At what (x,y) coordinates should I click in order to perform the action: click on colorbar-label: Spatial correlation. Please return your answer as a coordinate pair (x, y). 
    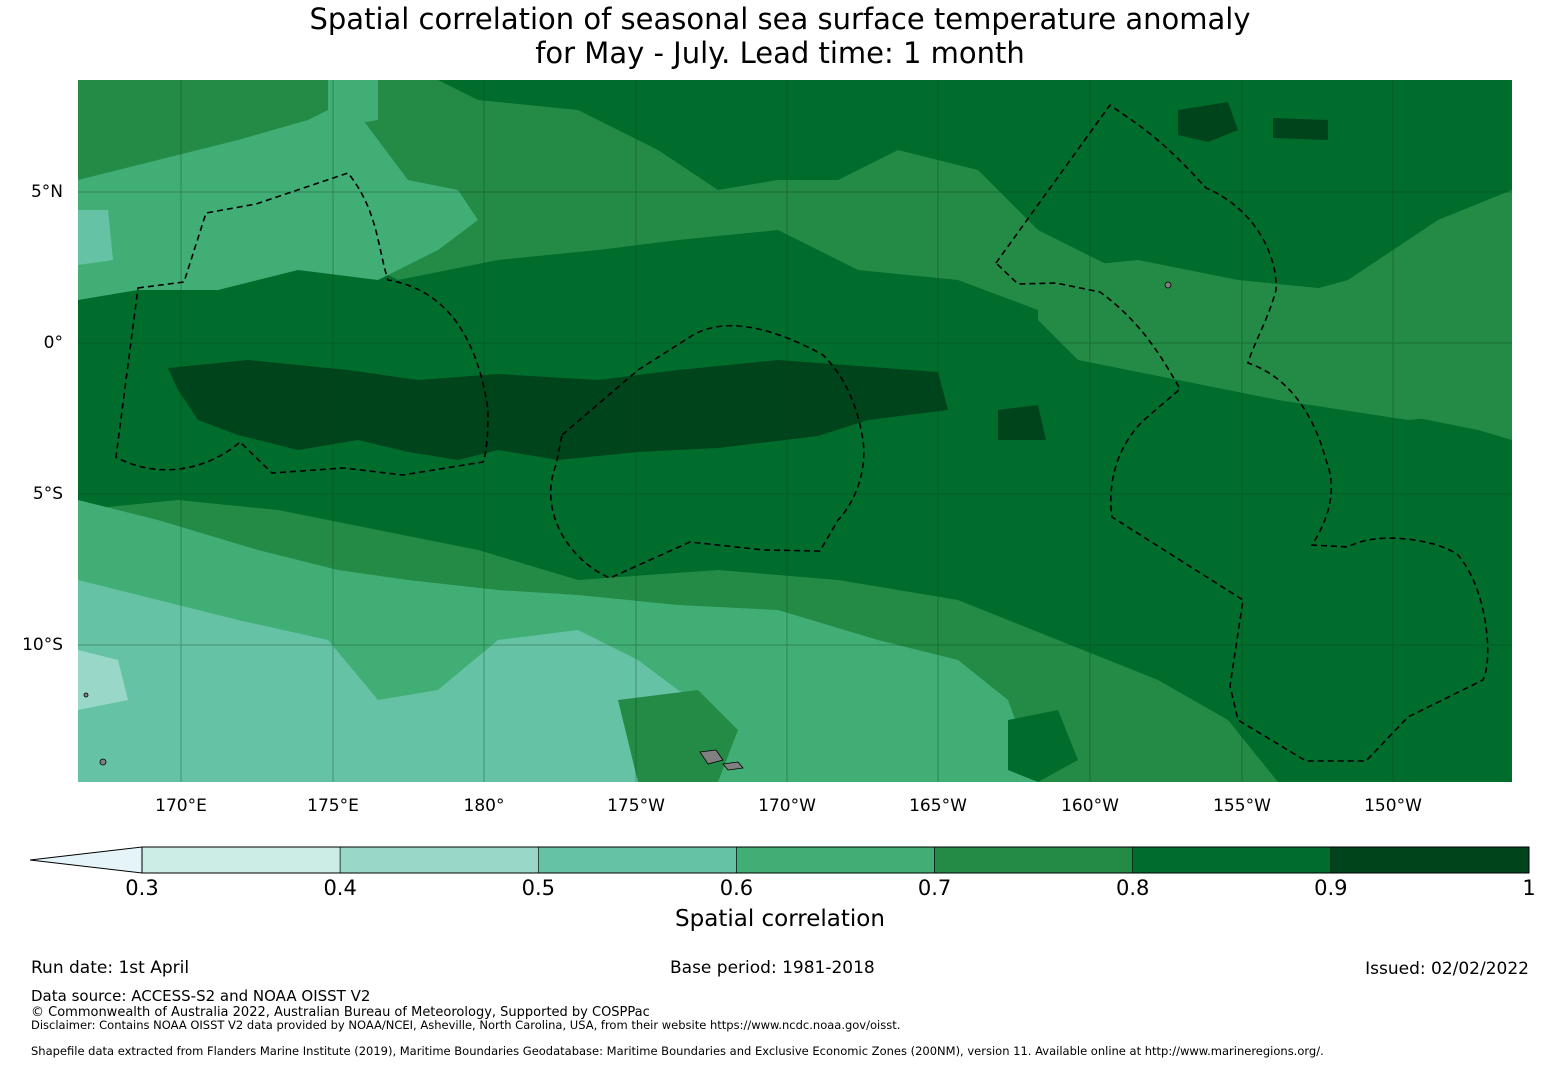
    Looking at the image, I should click on (780, 919).